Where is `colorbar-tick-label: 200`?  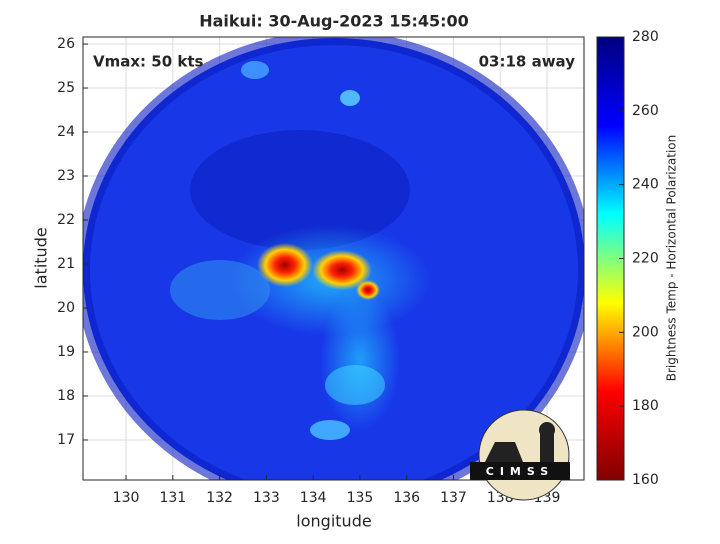 colorbar-tick-label: 200 is located at coordinates (645, 332).